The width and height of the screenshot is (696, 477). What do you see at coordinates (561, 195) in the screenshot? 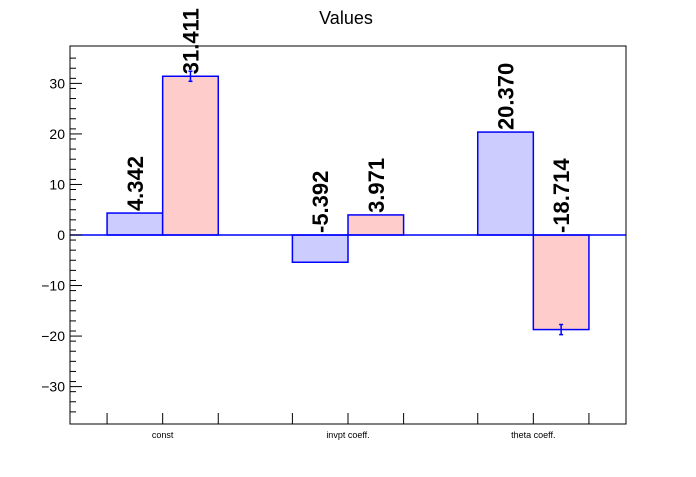
I see `bar-label-s2-2: -18.714` at bounding box center [561, 195].